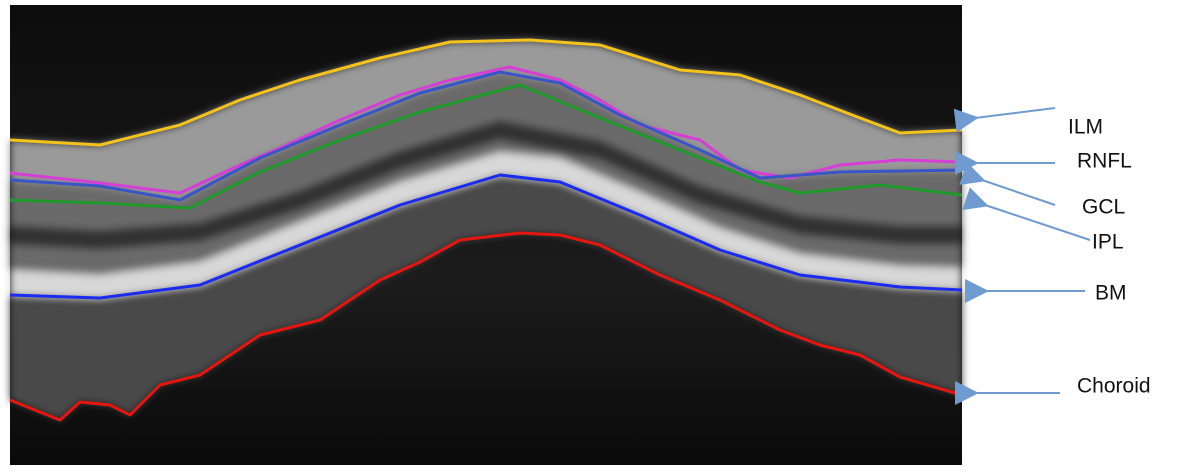  What do you see at coordinates (1104, 161) in the screenshot?
I see `label: RNFL` at bounding box center [1104, 161].